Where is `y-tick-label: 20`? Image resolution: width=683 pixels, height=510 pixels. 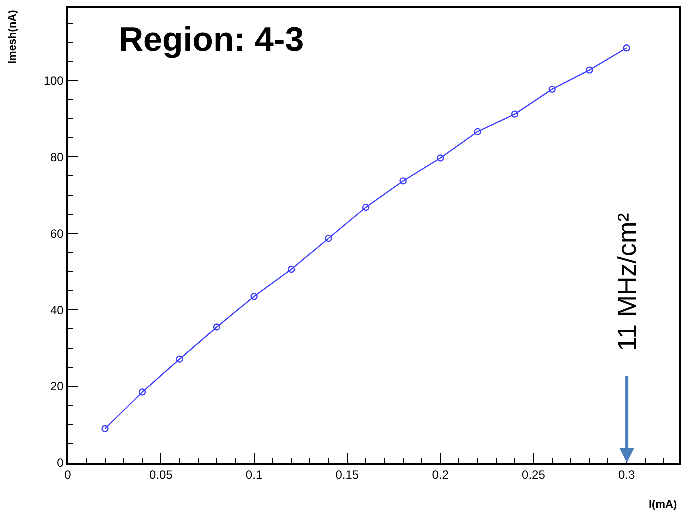
y-tick-label: 20 is located at coordinates (57, 387).